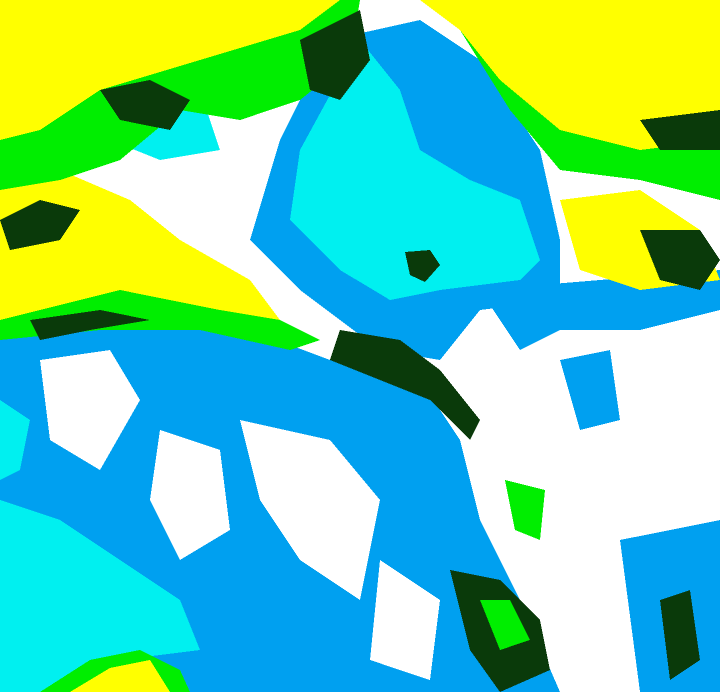 Image resolution: width=720 pixels, height=692 pixels. Describe the element at coordinates (40, 225) in the screenshot. I see `darkgreen-west` at that location.